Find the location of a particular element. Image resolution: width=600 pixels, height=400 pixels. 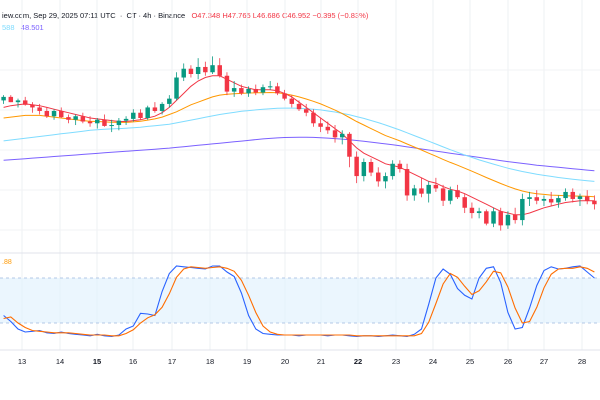

x-tick-label: 16 is located at coordinates (133, 361).